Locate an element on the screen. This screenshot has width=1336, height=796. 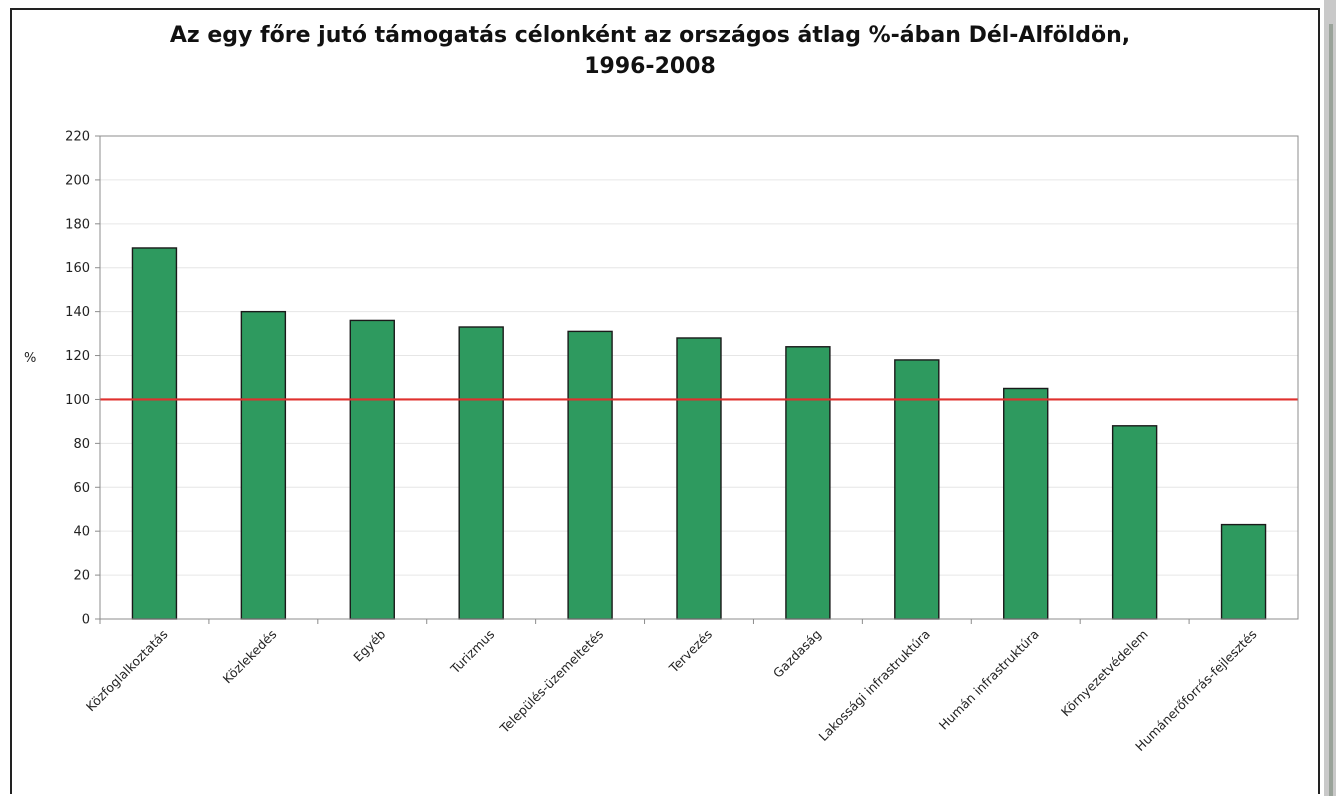
y-tick-label: 80 is located at coordinates (81, 444).